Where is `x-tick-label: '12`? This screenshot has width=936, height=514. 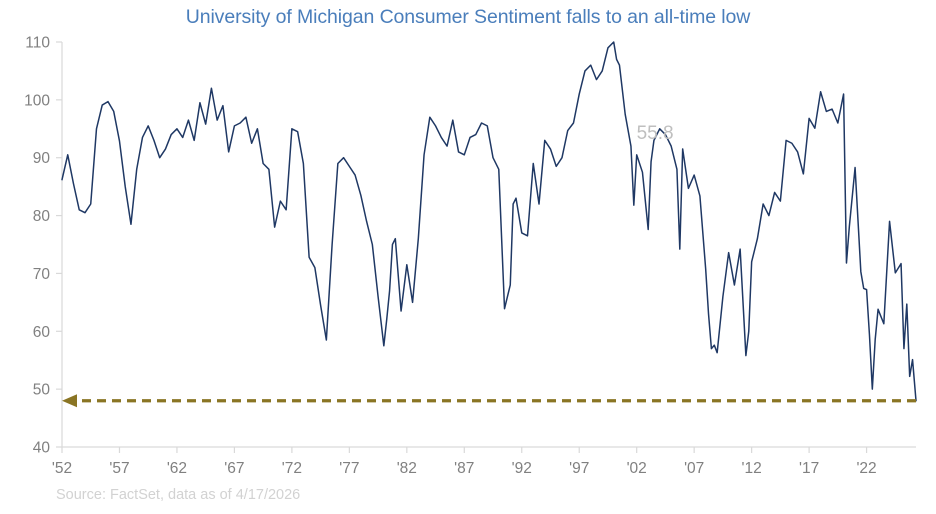 x-tick-label: '12 is located at coordinates (752, 468).